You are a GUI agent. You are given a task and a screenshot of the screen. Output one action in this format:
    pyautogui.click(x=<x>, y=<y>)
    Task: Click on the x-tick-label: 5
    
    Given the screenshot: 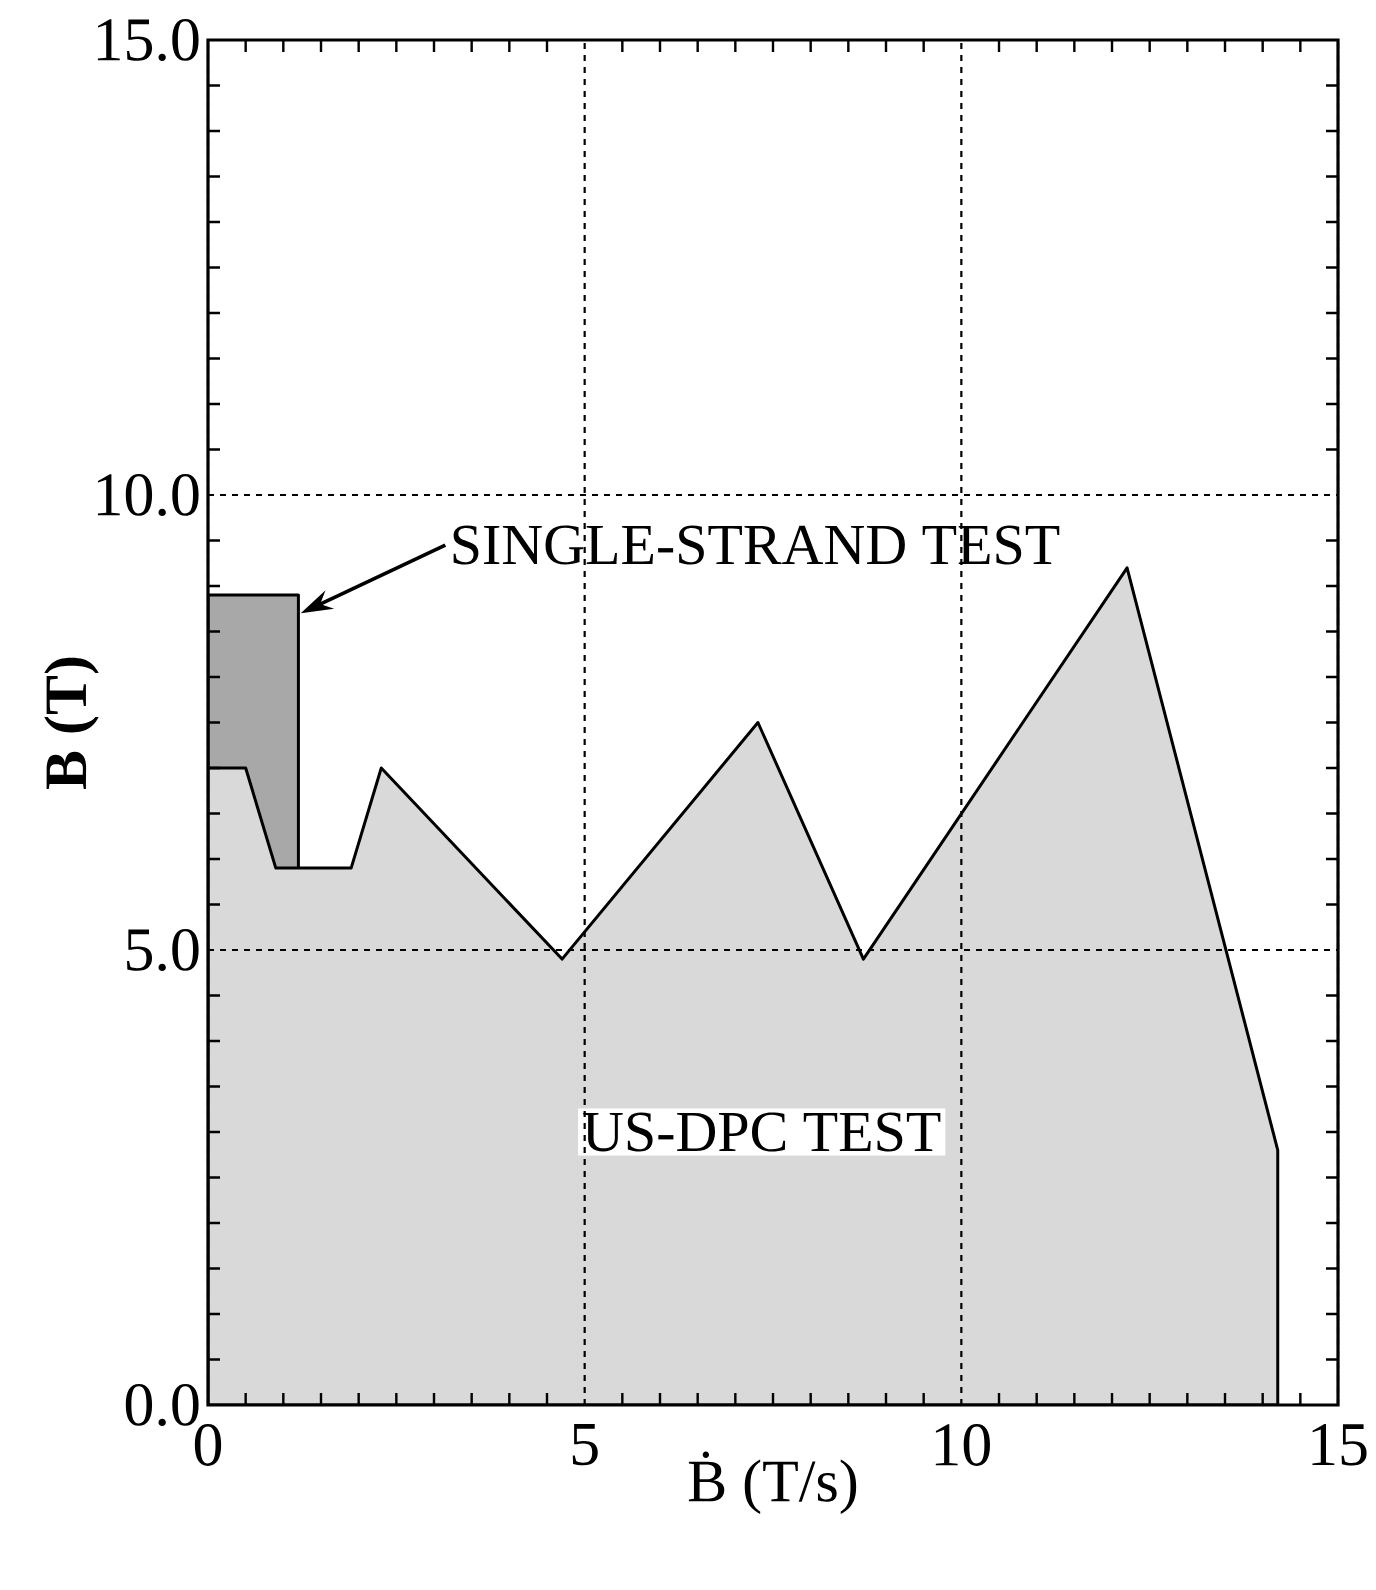 What is the action you would take?
    pyautogui.click(x=585, y=1445)
    